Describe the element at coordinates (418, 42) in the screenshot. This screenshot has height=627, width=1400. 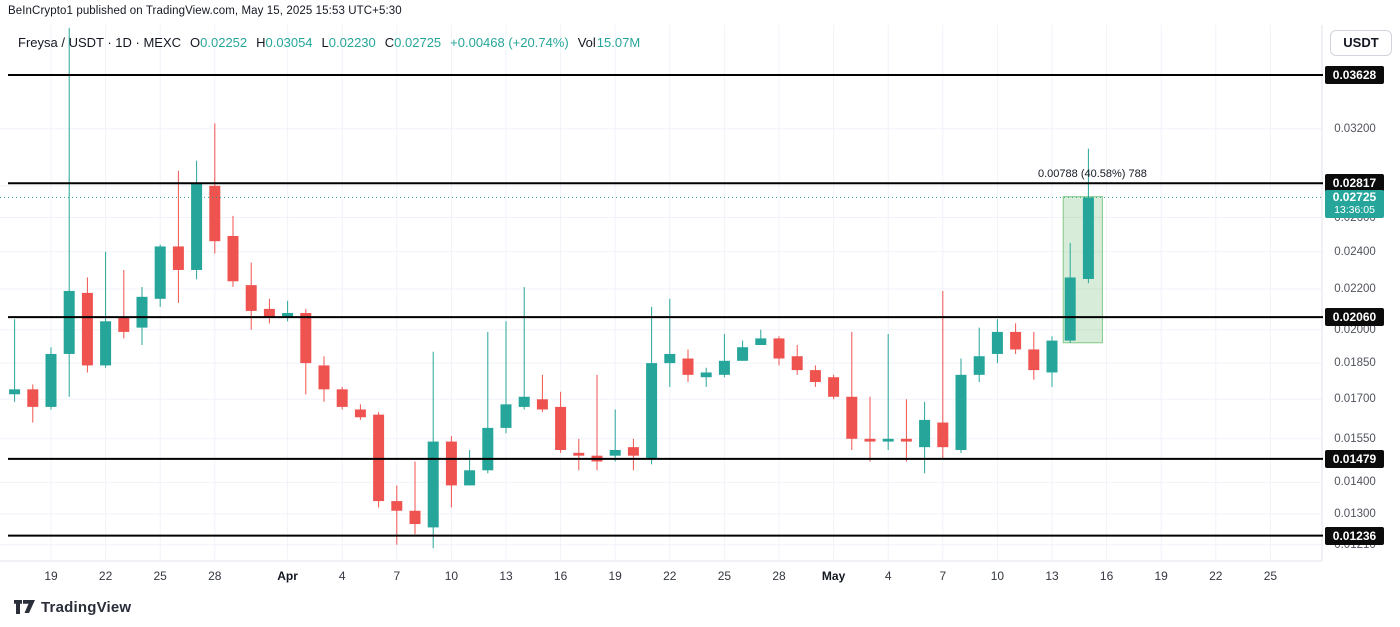
I see `legend-c-value: 0.02725` at that location.